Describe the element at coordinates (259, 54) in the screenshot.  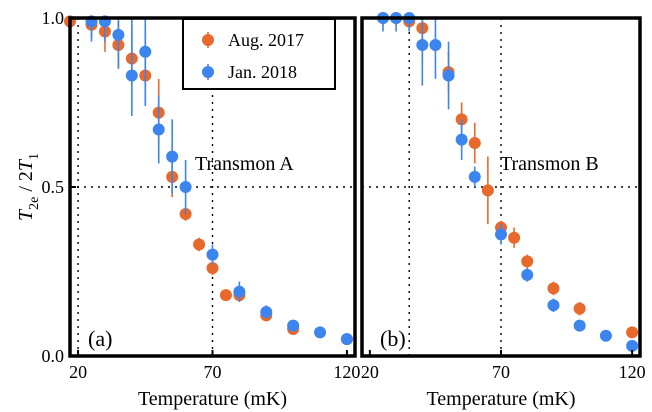
I see `legend: Aug. 2017 Jan. 2018` at that location.